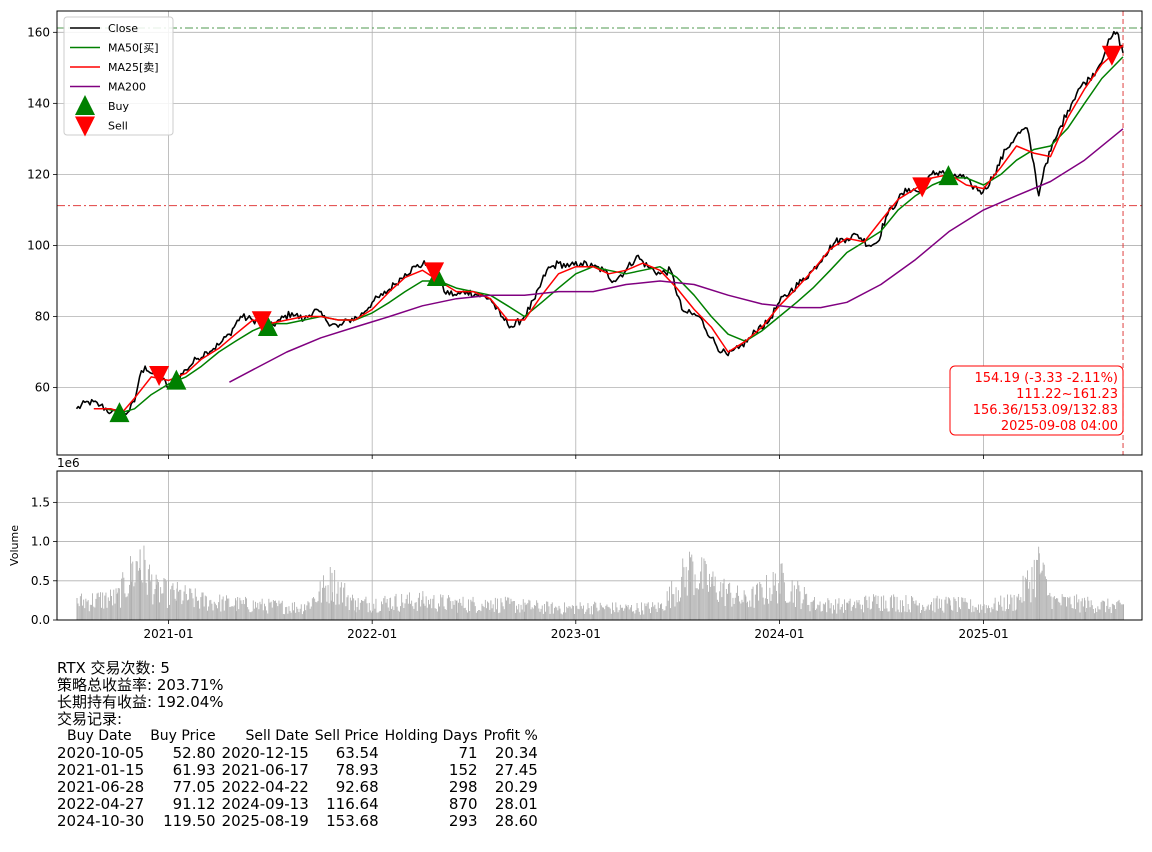 This screenshot has width=1152, height=852. What do you see at coordinates (38, 32) in the screenshot?
I see `price-y-tick-label: 160` at bounding box center [38, 32].